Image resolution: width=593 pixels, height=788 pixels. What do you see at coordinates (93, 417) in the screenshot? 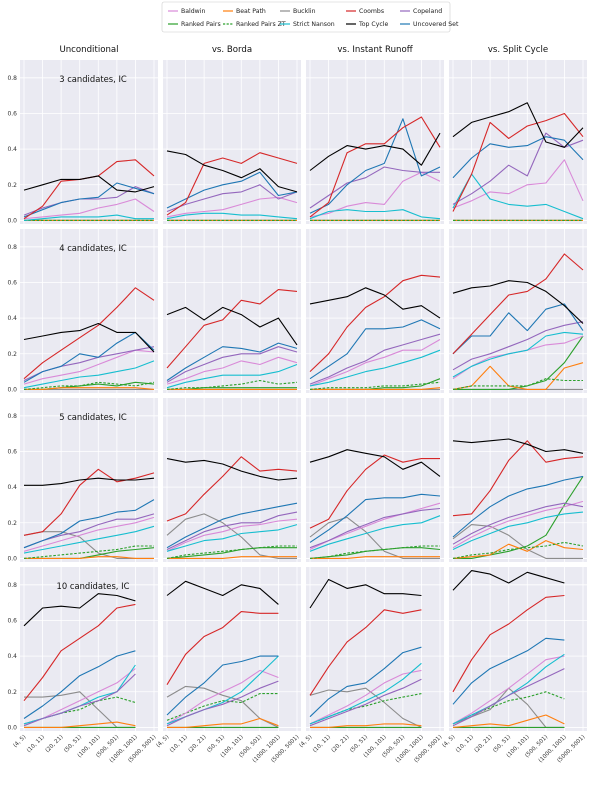
I see `panel-label: 5 candidates, IC` at bounding box center [93, 417].